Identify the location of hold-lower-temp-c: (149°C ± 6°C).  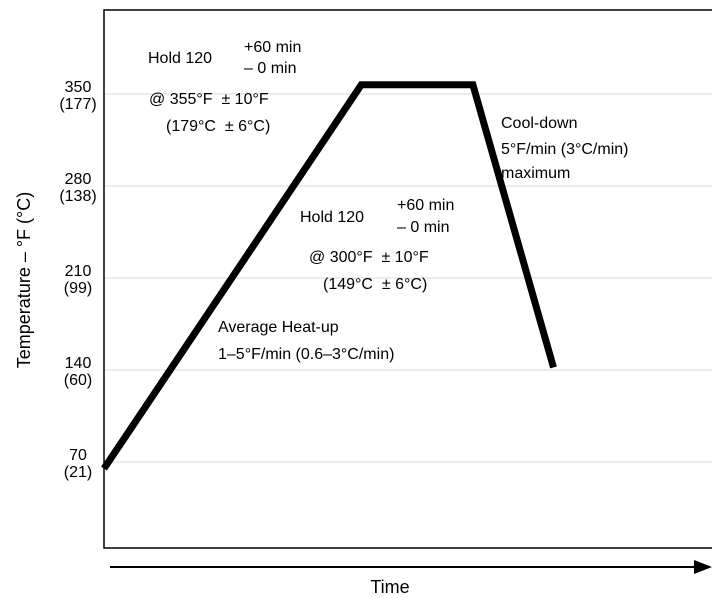
(375, 284).